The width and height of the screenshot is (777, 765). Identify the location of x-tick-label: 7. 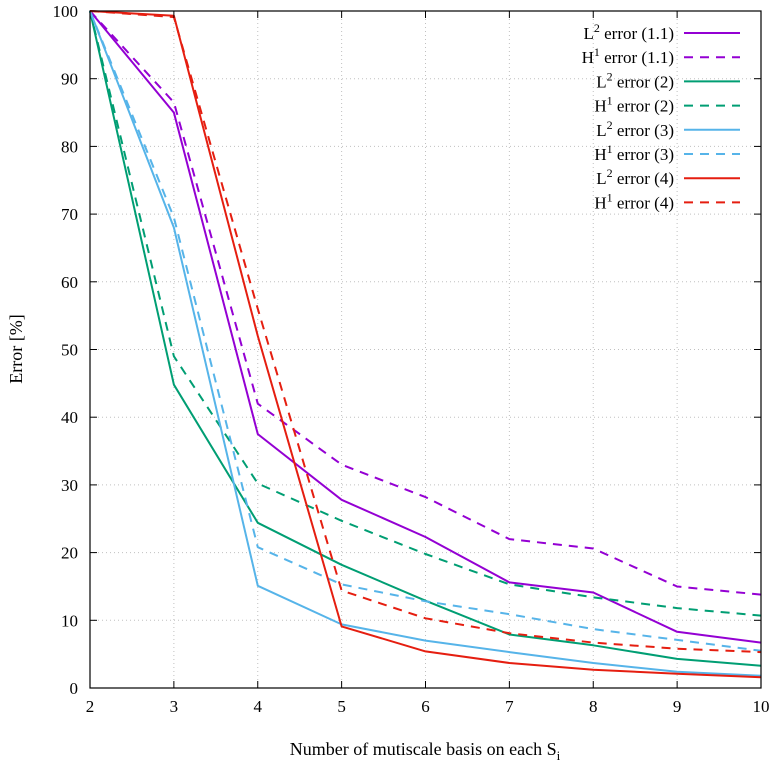
(509, 706).